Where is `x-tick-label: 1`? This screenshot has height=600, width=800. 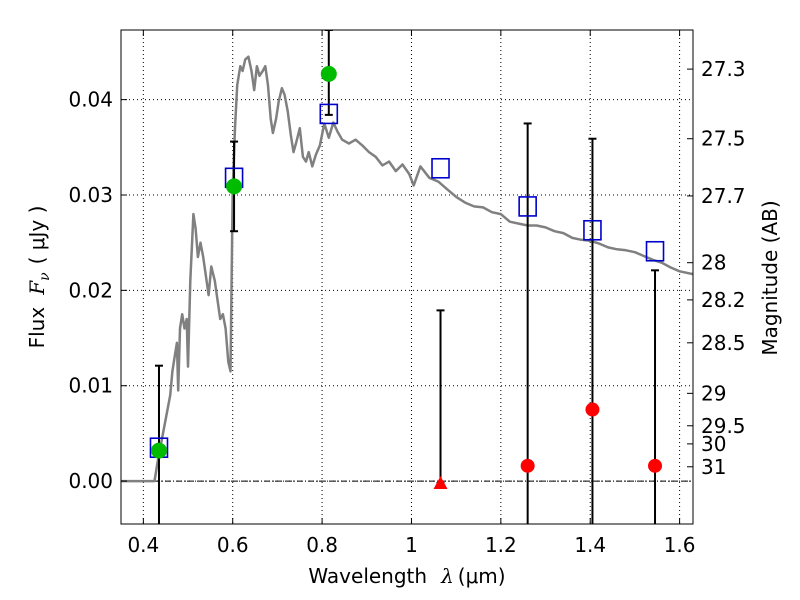
x-tick-label: 1 is located at coordinates (411, 545).